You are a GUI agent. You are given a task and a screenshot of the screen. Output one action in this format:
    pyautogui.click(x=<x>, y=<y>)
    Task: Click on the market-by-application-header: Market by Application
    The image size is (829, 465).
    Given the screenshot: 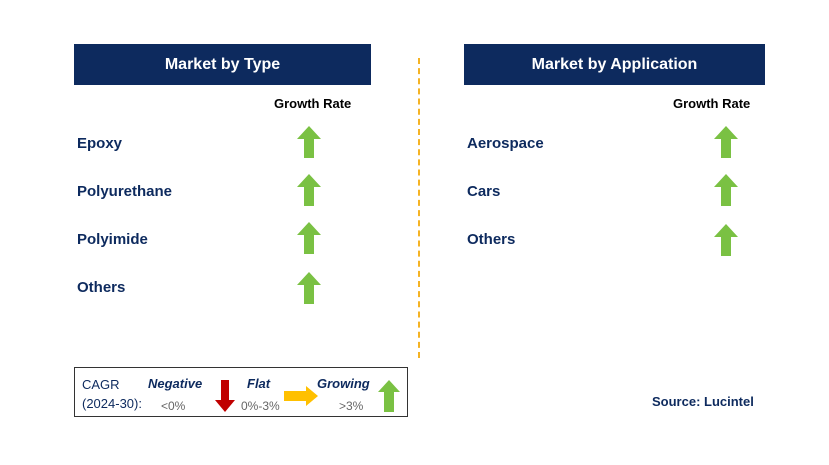 What is the action you would take?
    pyautogui.click(x=614, y=64)
    